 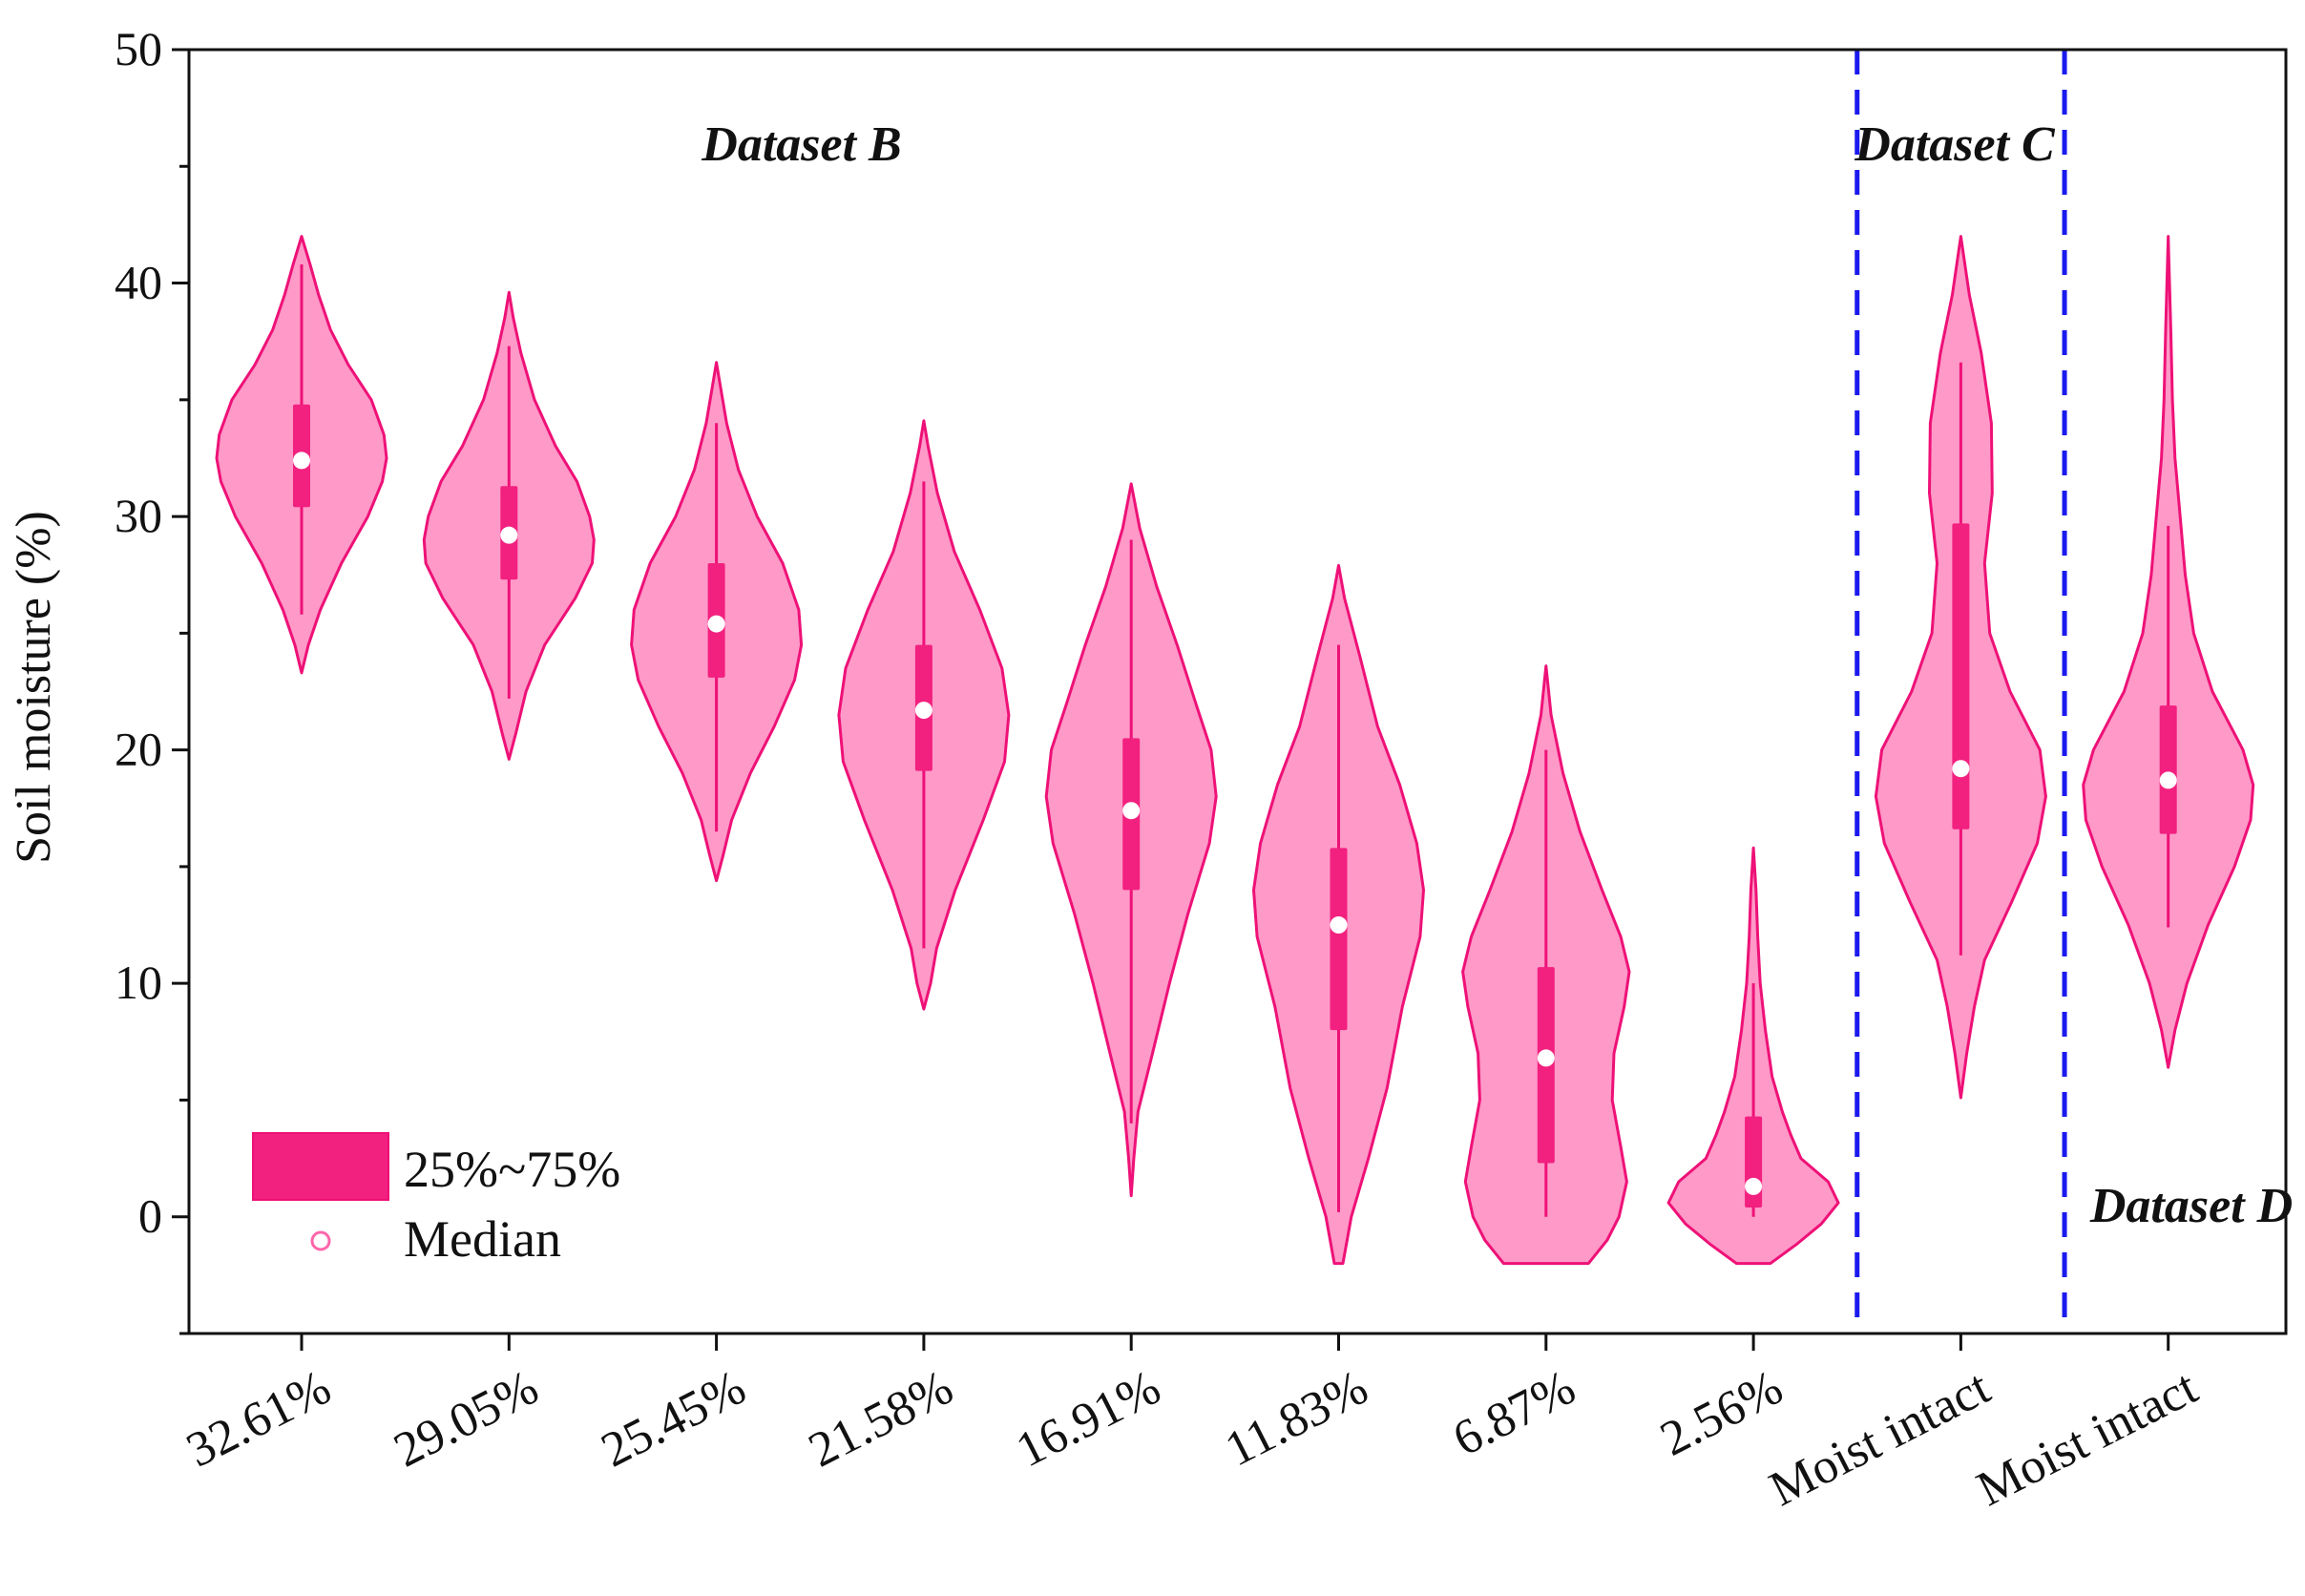 I want to click on y-tick-label: 50, so click(x=138, y=48).